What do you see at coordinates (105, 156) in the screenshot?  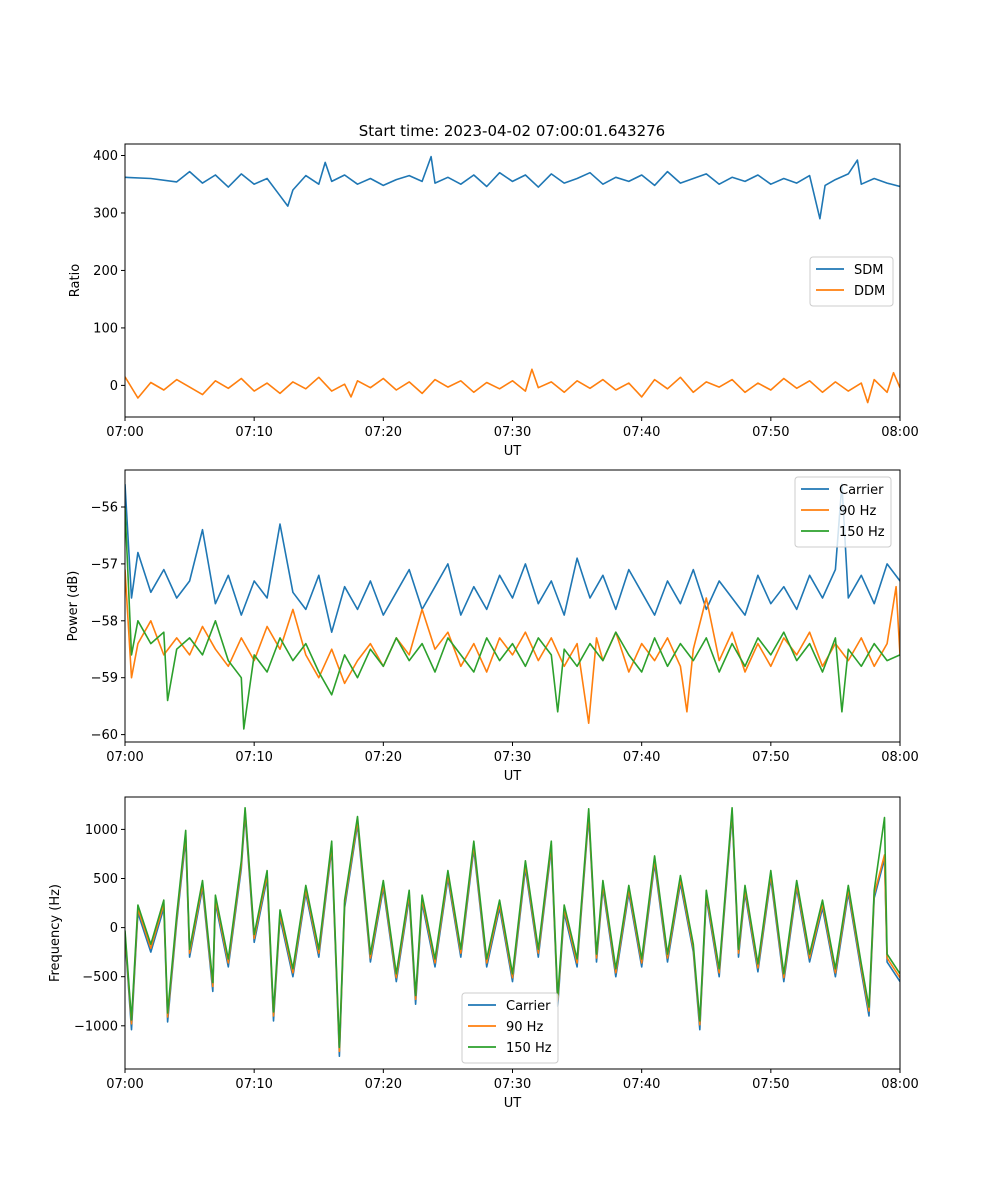 I see `y-tick-label: 400` at bounding box center [105, 156].